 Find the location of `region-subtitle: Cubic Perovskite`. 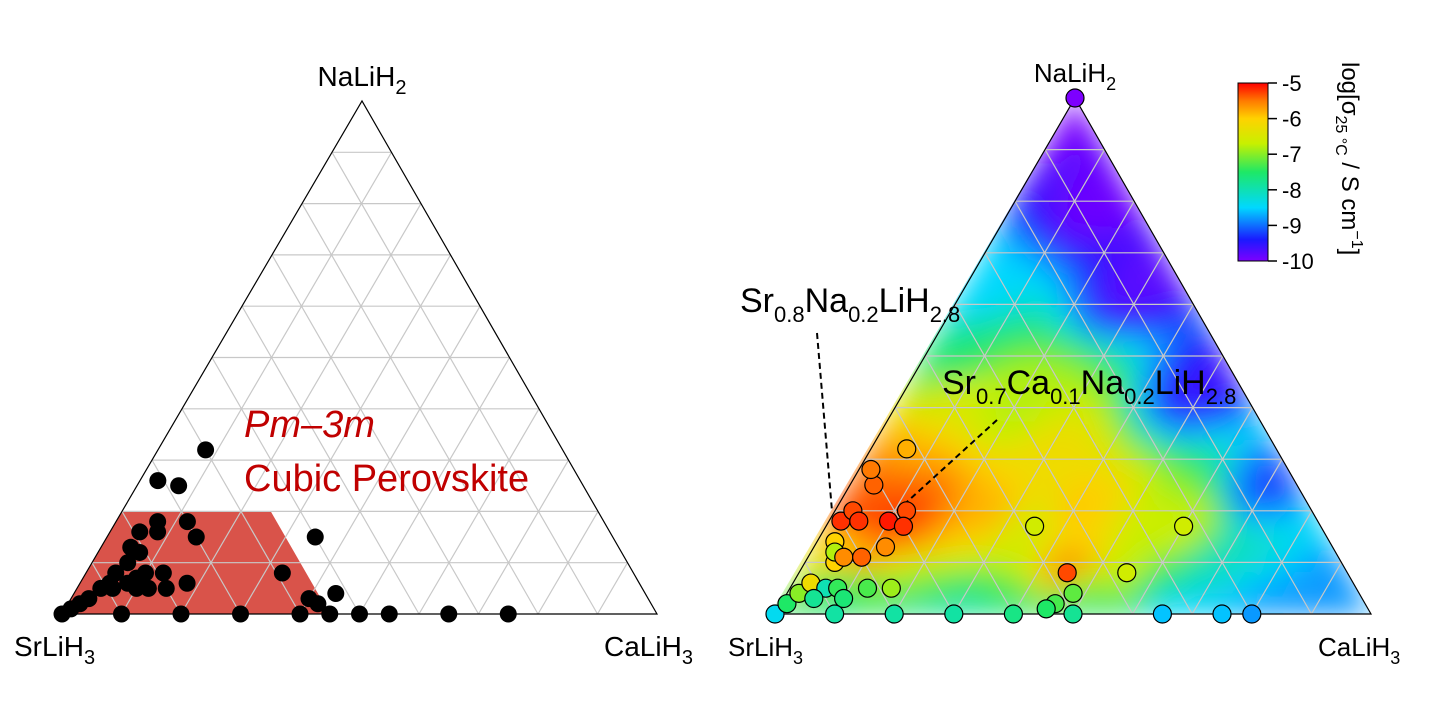

region-subtitle: Cubic Perovskite is located at coordinates (386, 479).